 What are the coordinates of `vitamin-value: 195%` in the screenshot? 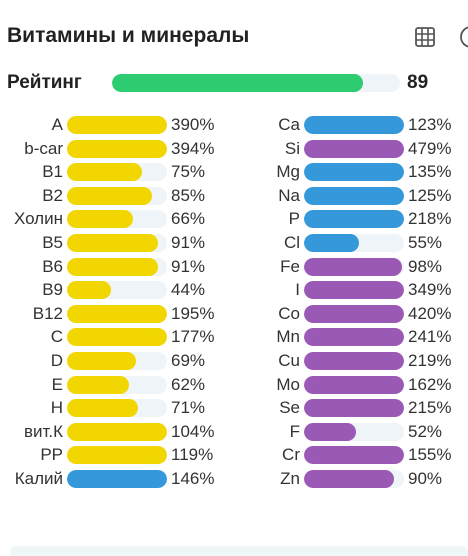 It's located at (193, 313).